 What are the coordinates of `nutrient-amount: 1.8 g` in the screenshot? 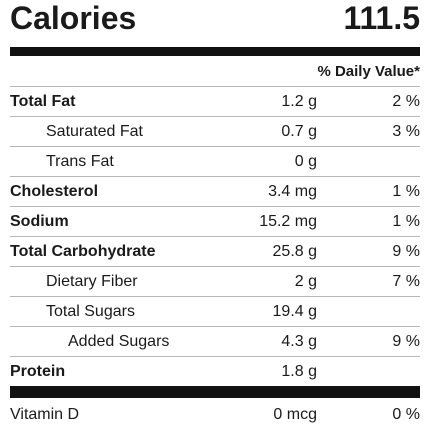 It's located at (299, 371).